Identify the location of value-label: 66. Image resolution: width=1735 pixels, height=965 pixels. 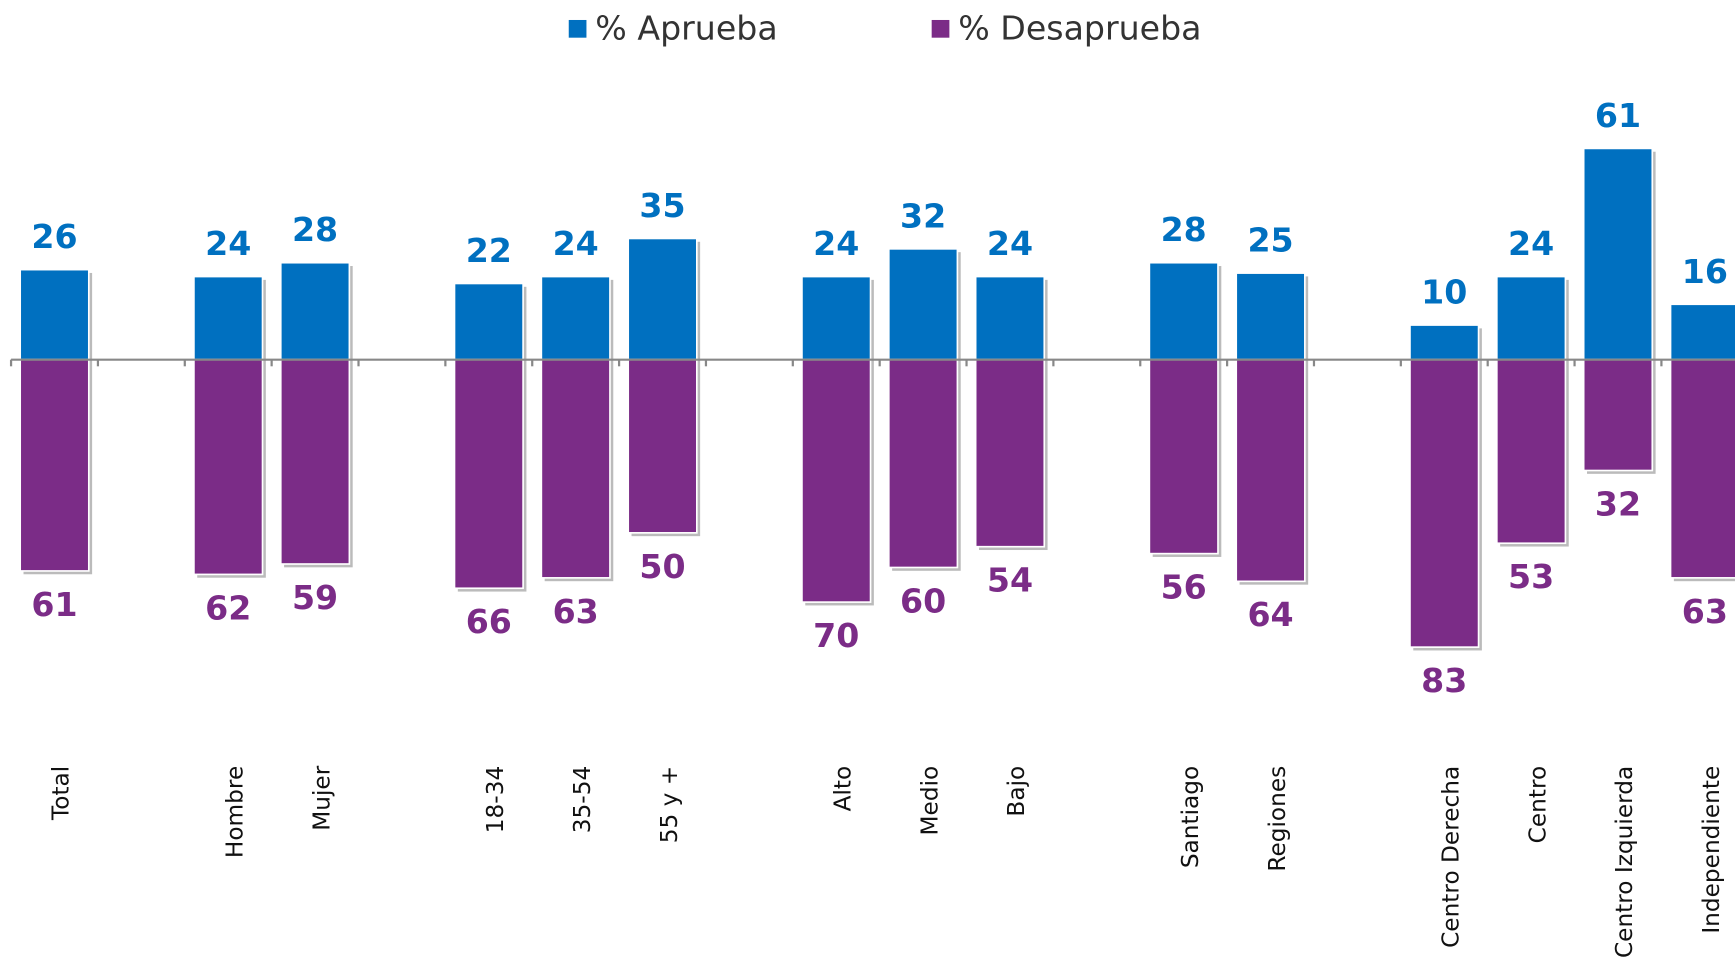
(489, 621).